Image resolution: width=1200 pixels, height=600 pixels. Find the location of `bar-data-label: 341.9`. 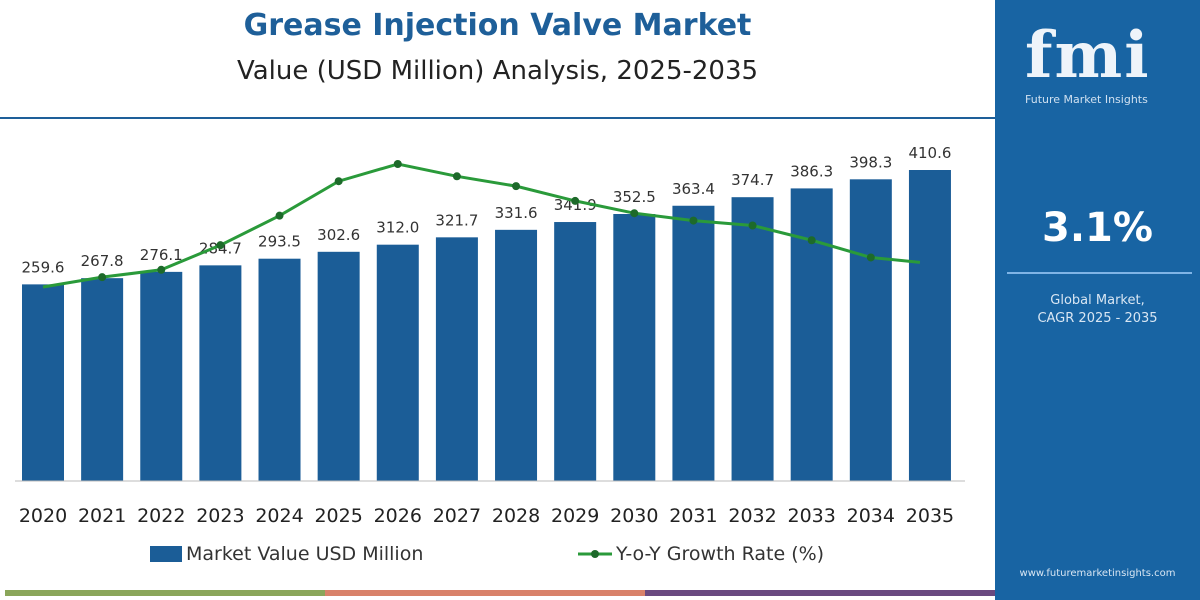

bar-data-label: 341.9 is located at coordinates (575, 205).